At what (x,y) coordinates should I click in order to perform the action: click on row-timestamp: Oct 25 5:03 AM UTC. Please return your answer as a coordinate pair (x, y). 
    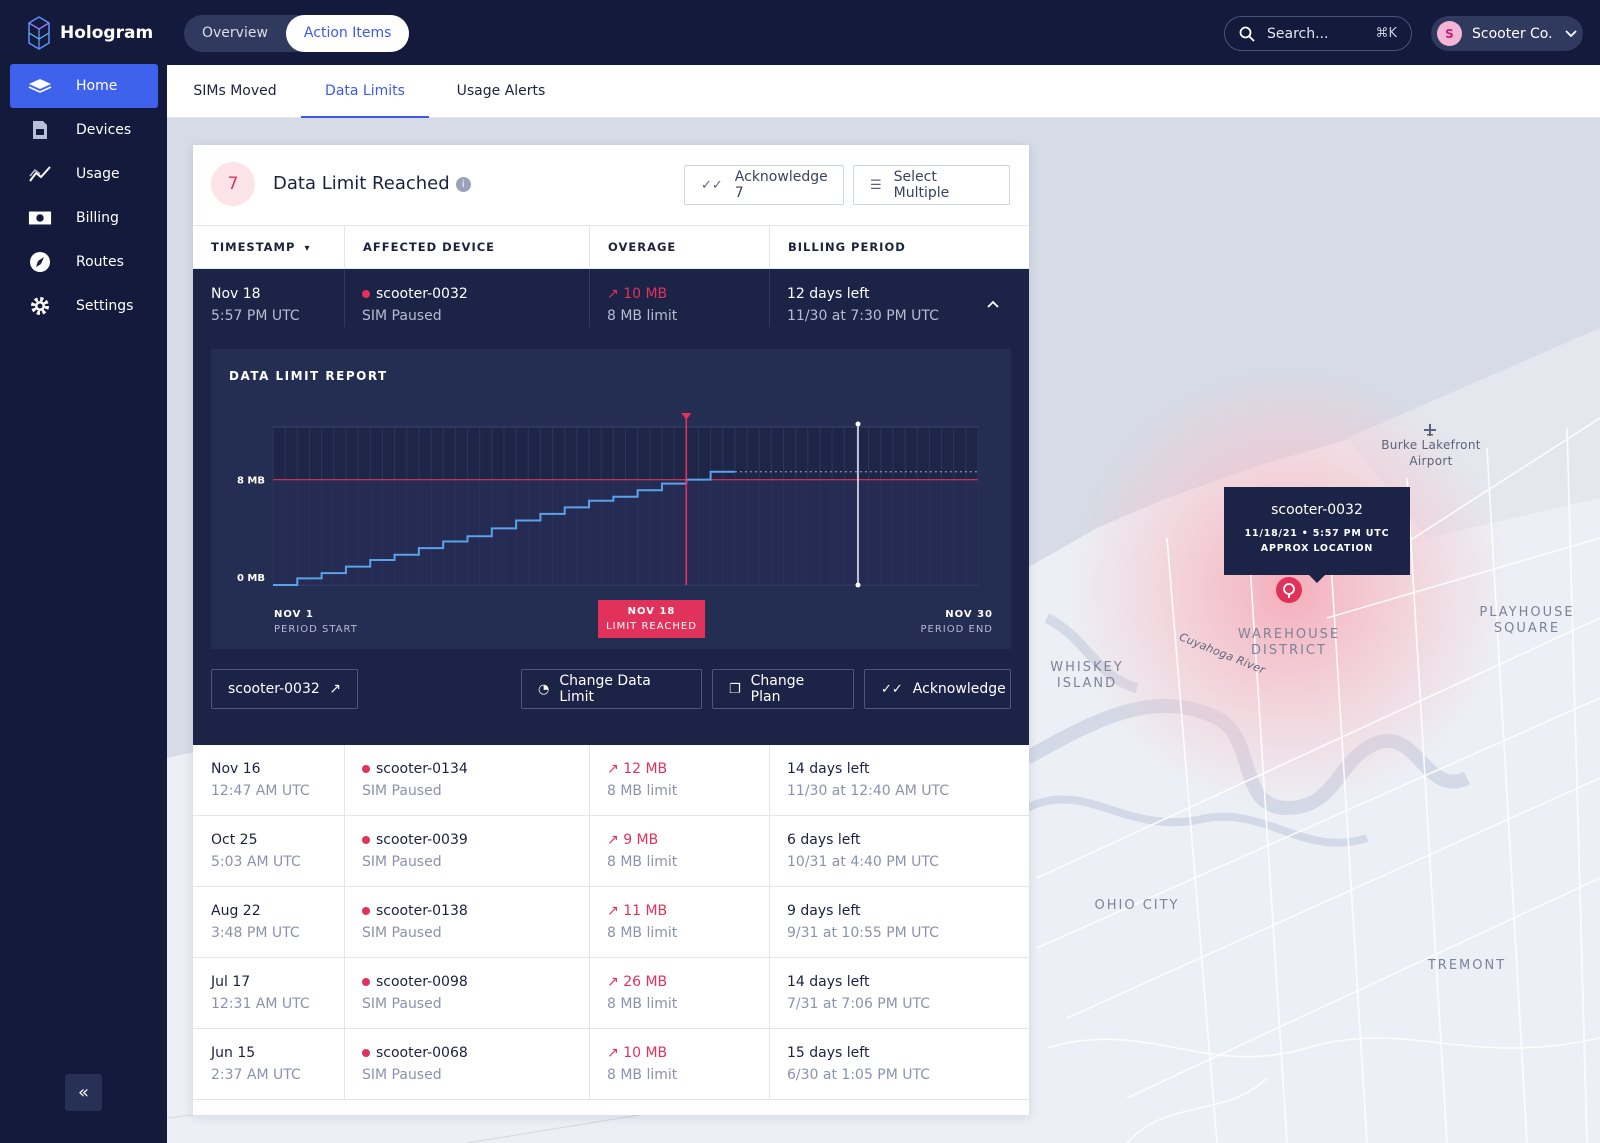
    Looking at the image, I should click on (256, 851).